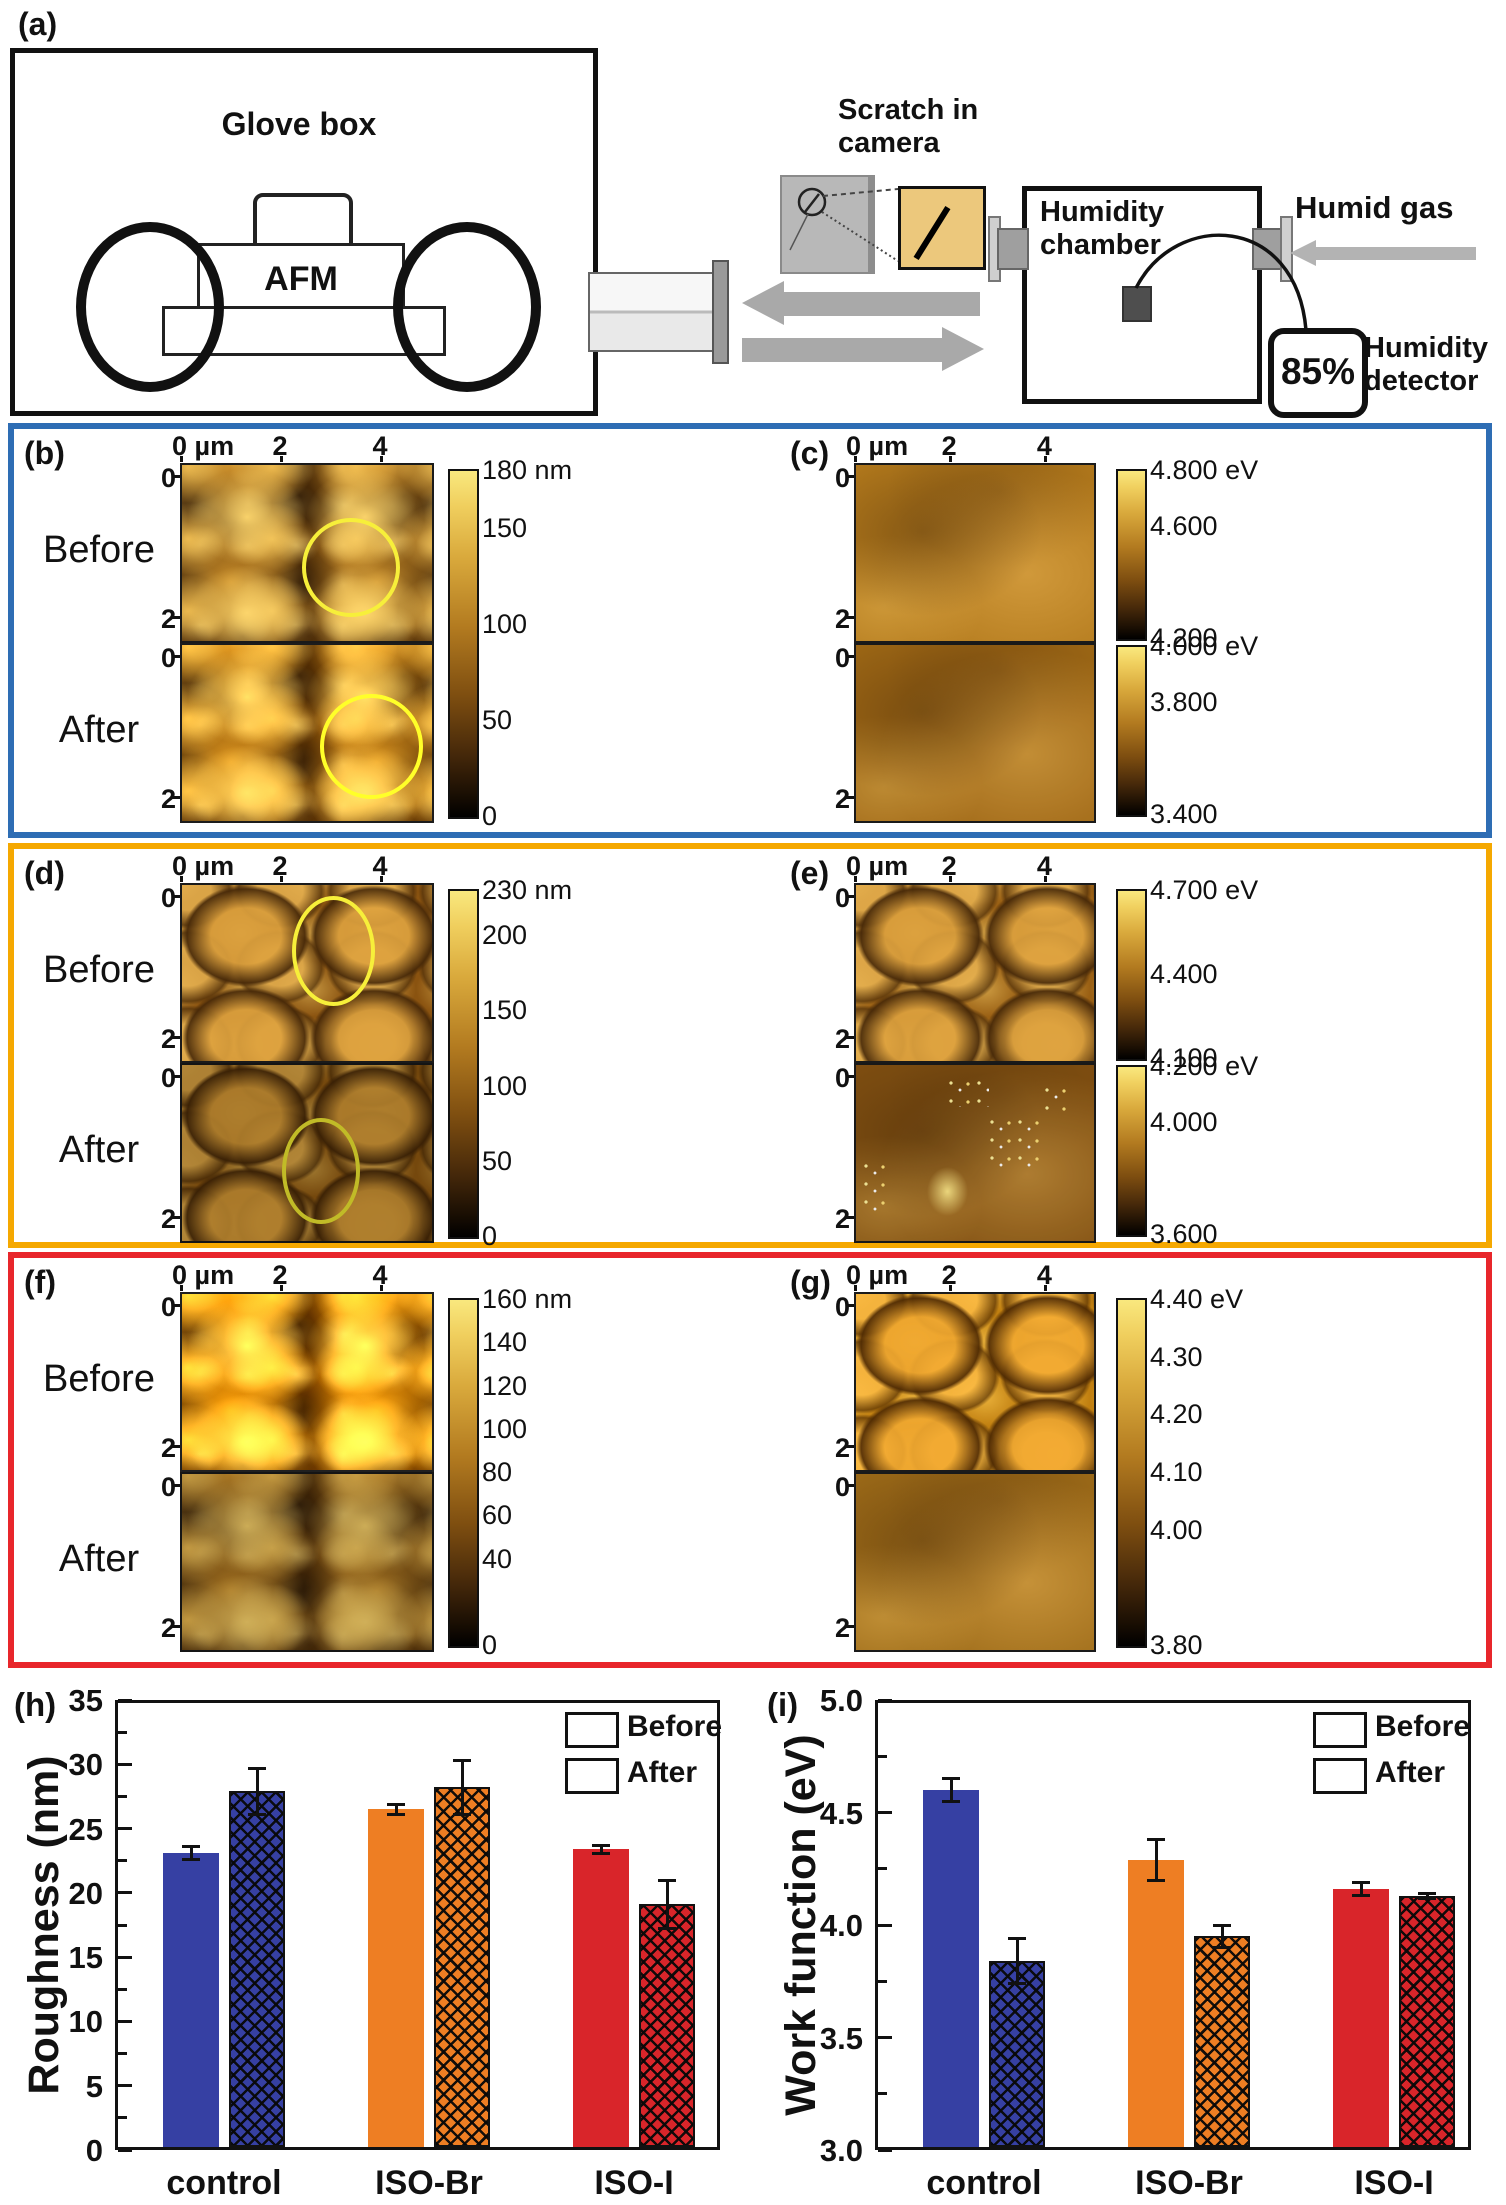 The image size is (1506, 2205). Describe the element at coordinates (810, 453) in the screenshot. I see `panel-letter-c: (c)` at that location.